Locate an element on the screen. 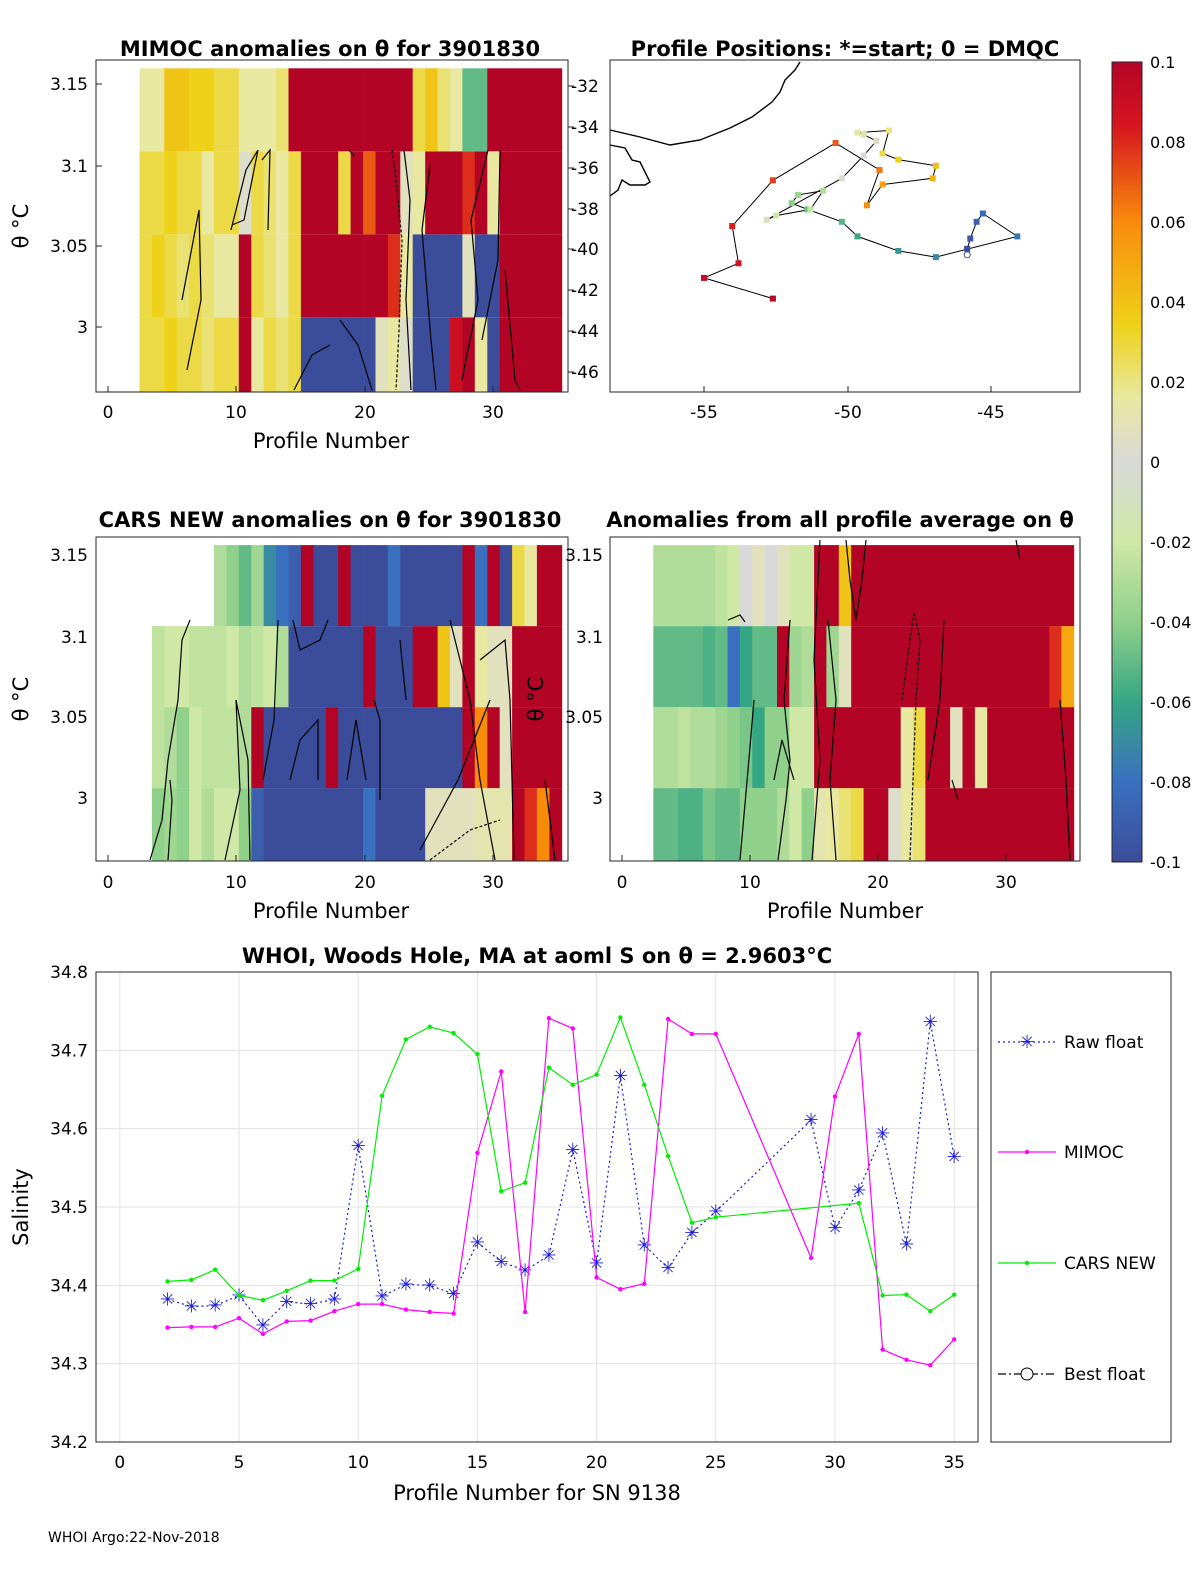 Image resolution: width=1200 pixels, height=1575 pixels. cars-title: CARS NEW anomalies on θ for 3901830 is located at coordinates (330, 520).